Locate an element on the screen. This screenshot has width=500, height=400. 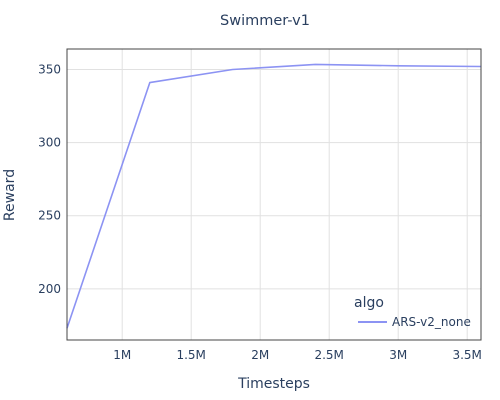
y-tick-label: 200 is located at coordinates (49, 289).